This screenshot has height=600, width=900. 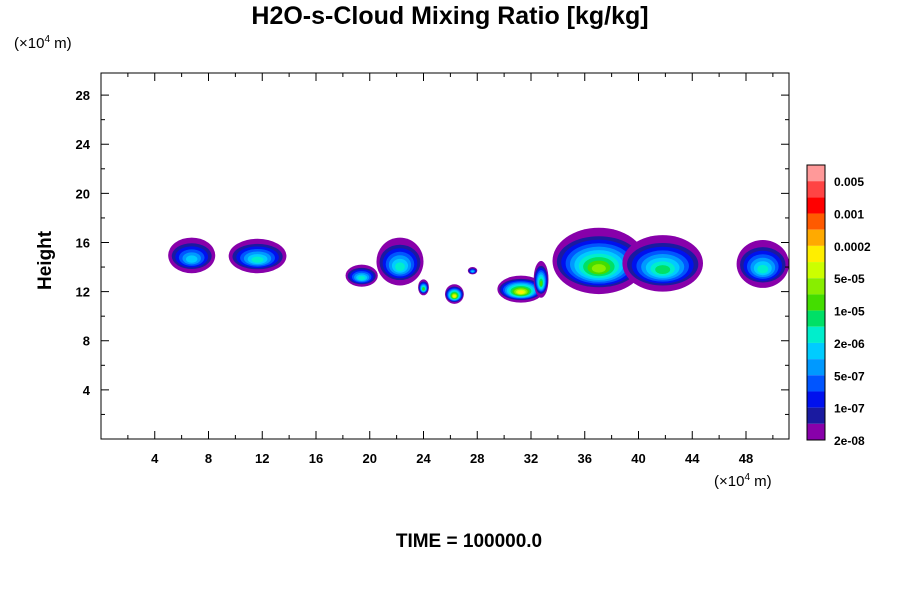 What do you see at coordinates (478, 265) in the screenshot?
I see `cloud-field` at bounding box center [478, 265].